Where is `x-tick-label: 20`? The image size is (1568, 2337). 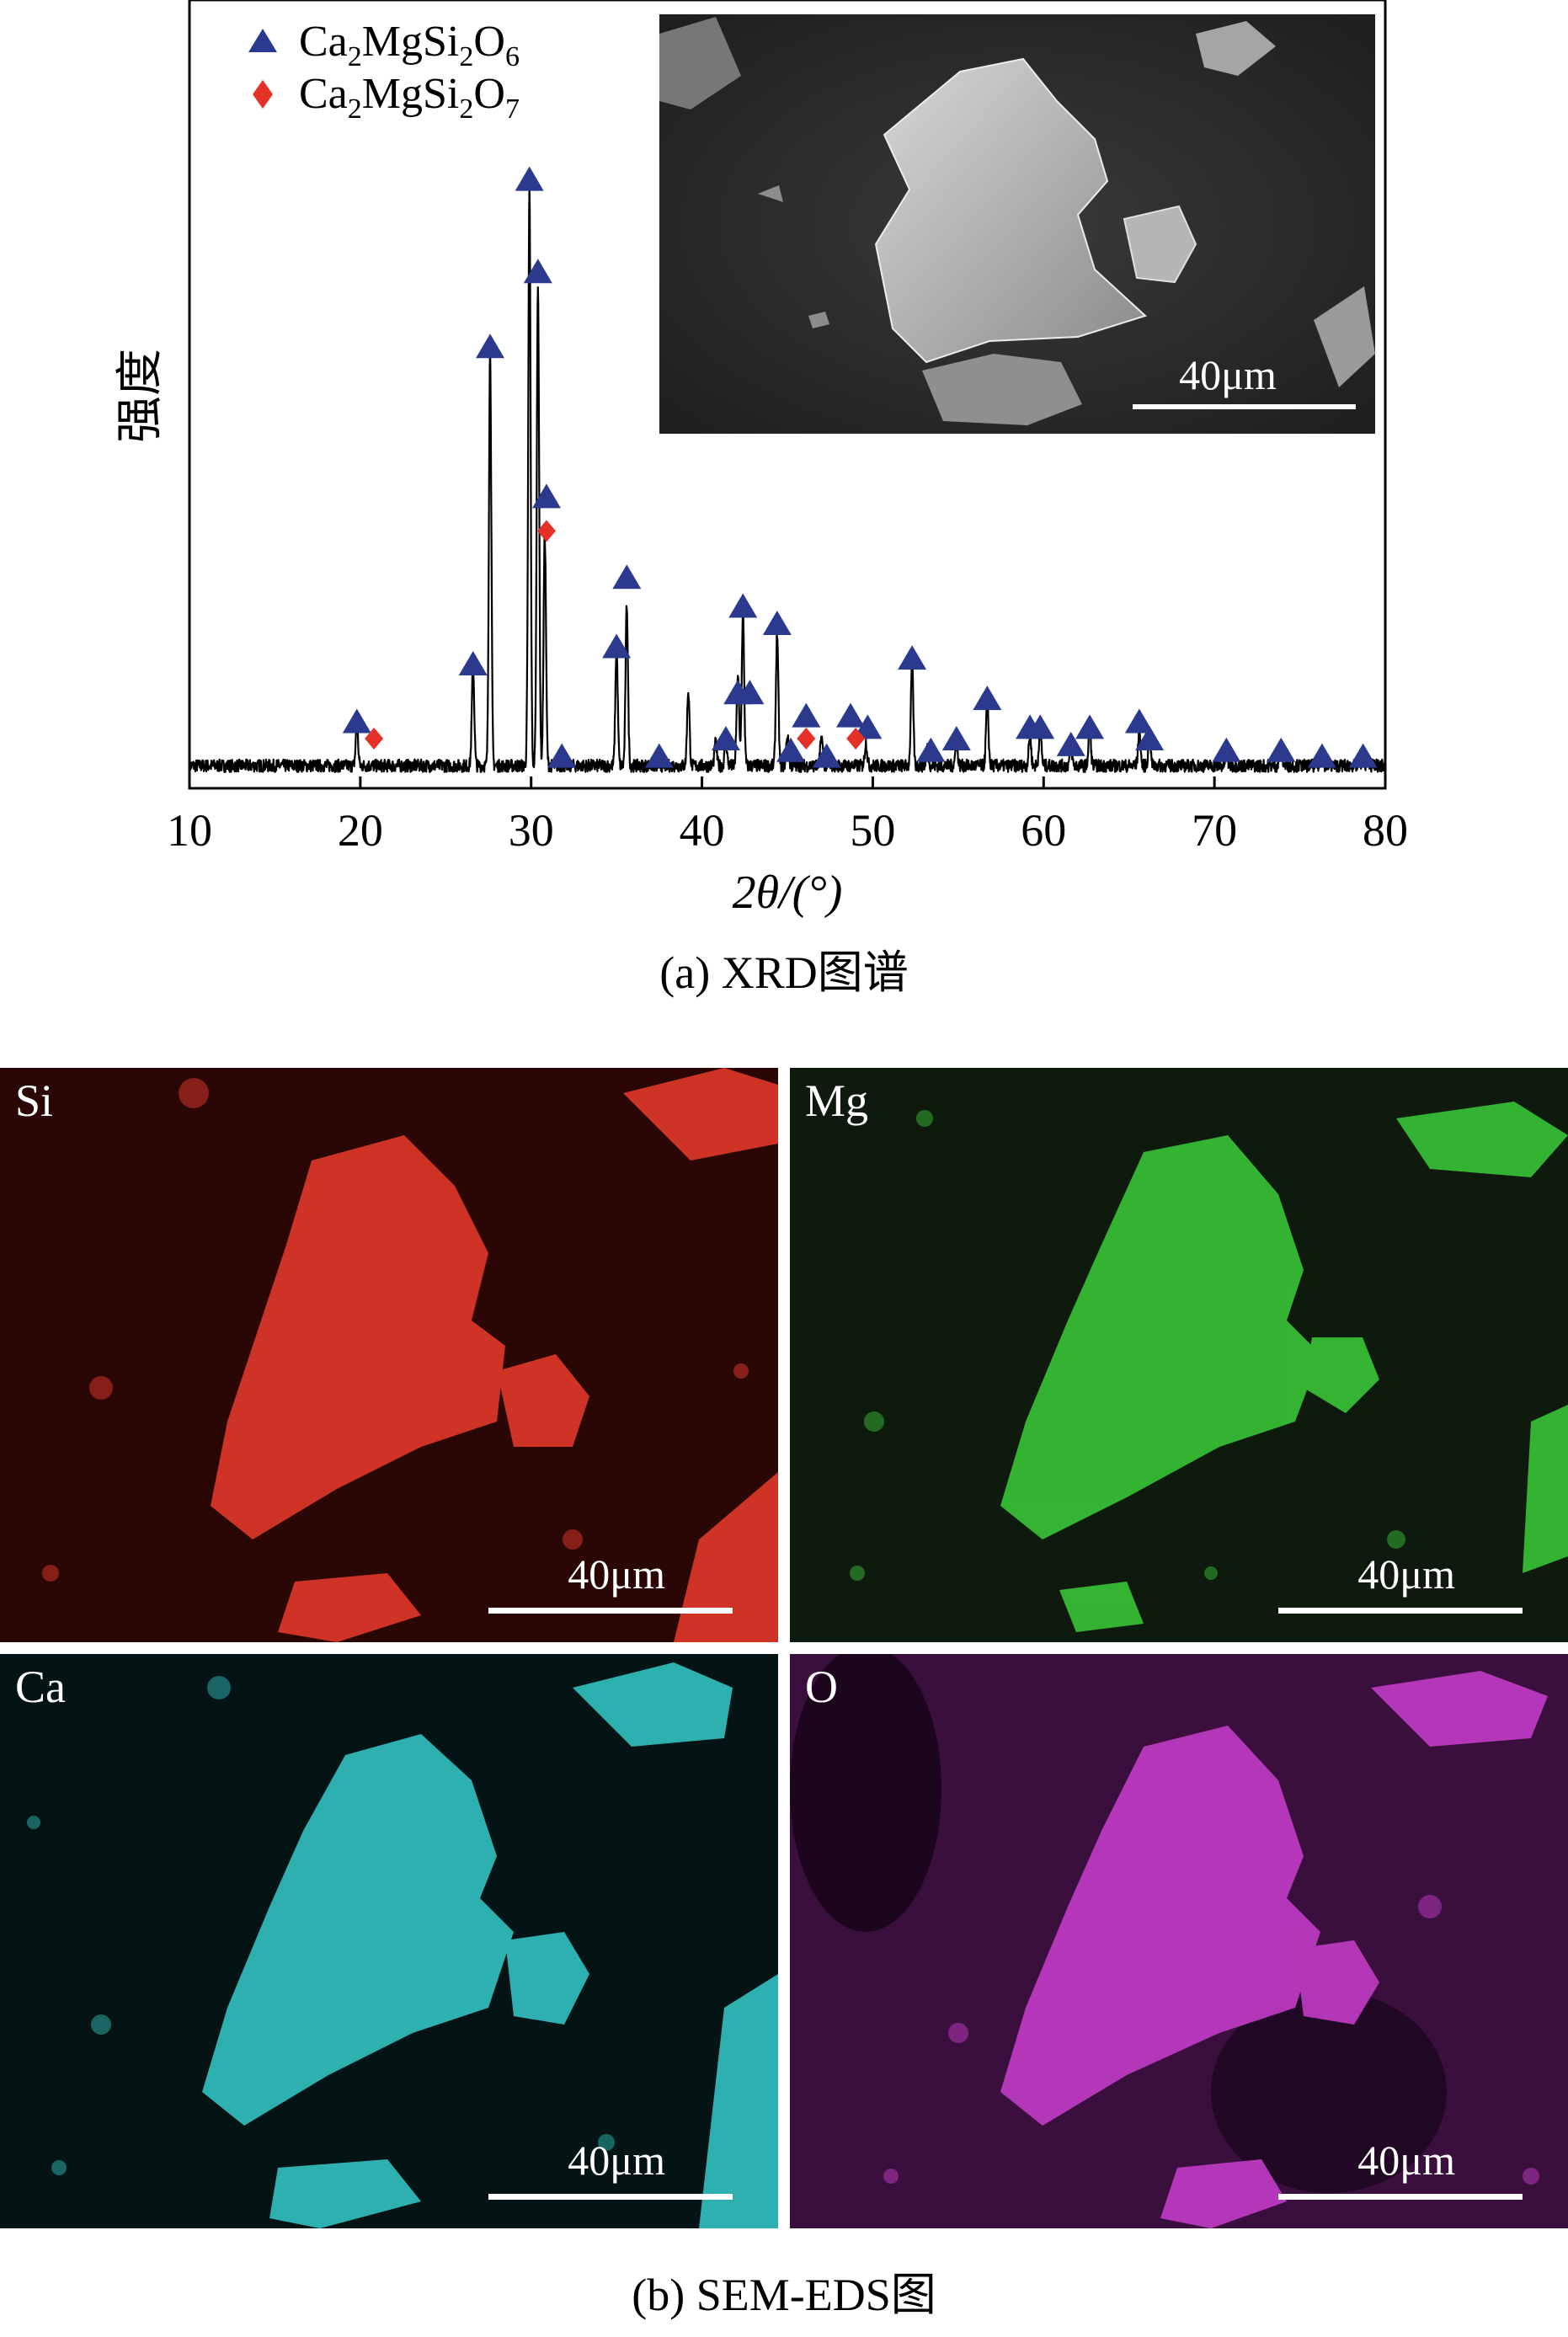
x-tick-label: 20 is located at coordinates (360, 830).